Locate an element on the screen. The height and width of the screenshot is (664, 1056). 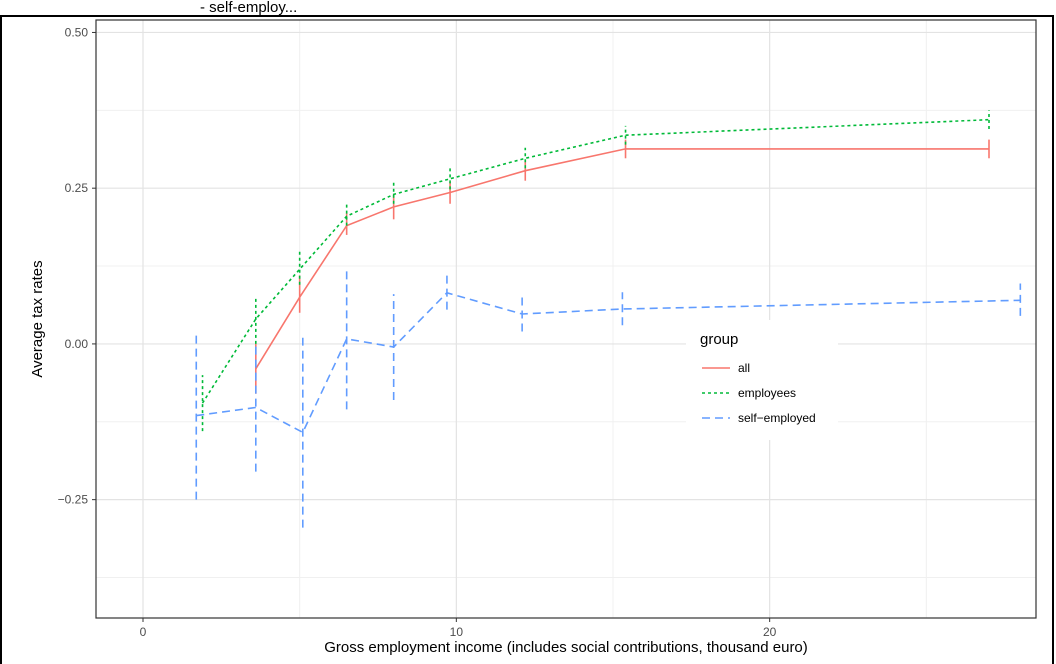
legend-items: all employees self−employed is located at coordinates (759, 393).